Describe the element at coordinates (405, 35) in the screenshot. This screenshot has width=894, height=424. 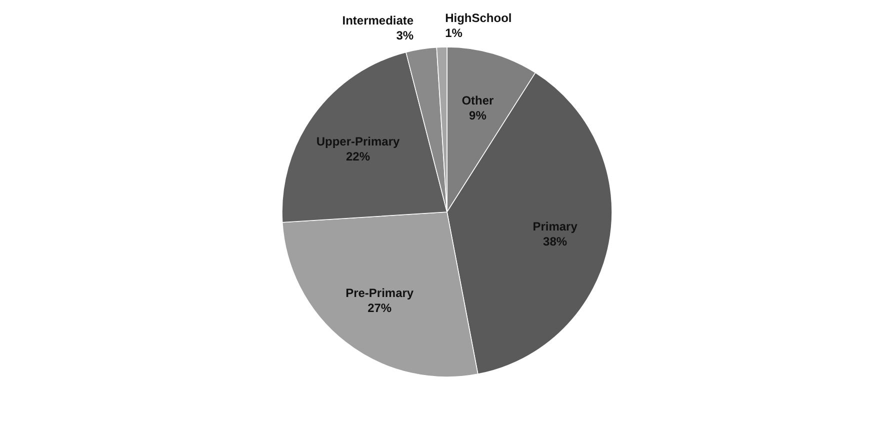
I see `data-label: 3%` at that location.